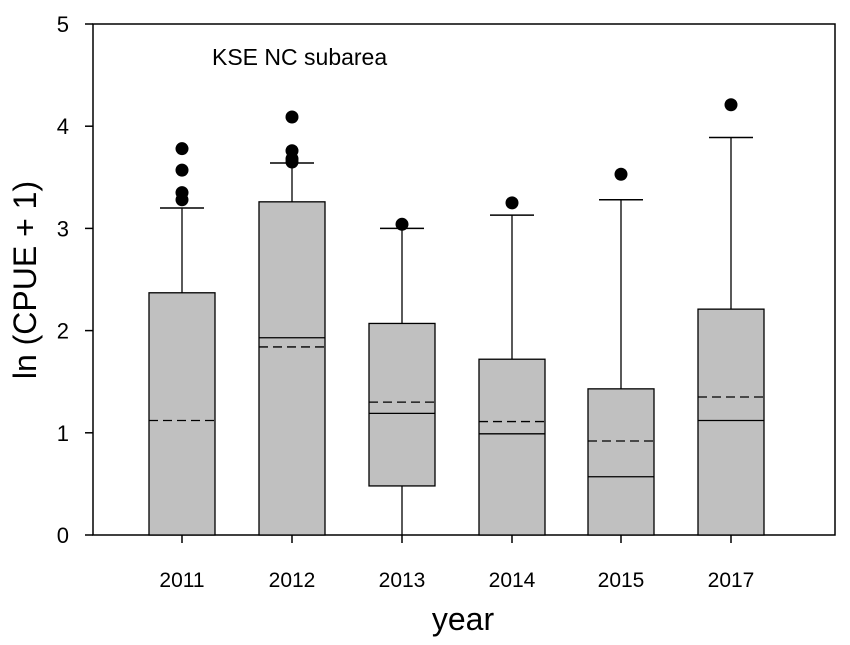 The image size is (850, 645). Describe the element at coordinates (63, 24) in the screenshot. I see `y-tick-label: 5` at that location.